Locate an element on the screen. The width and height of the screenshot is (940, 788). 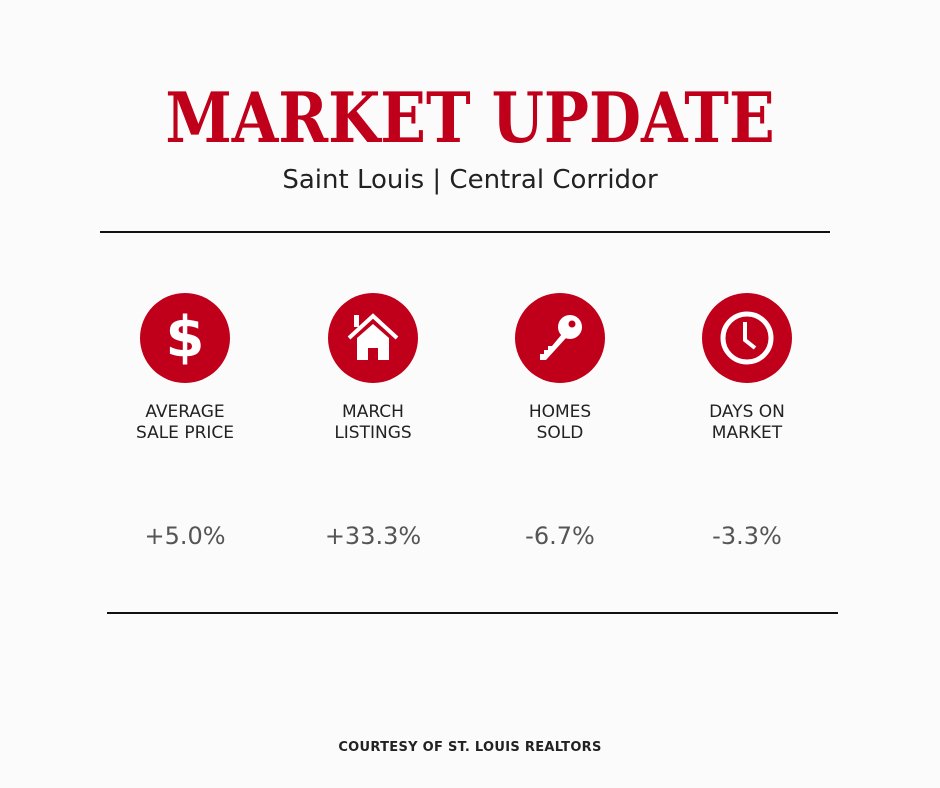
stat-label-march-listings: MARCH LISTINGS is located at coordinates (373, 423).